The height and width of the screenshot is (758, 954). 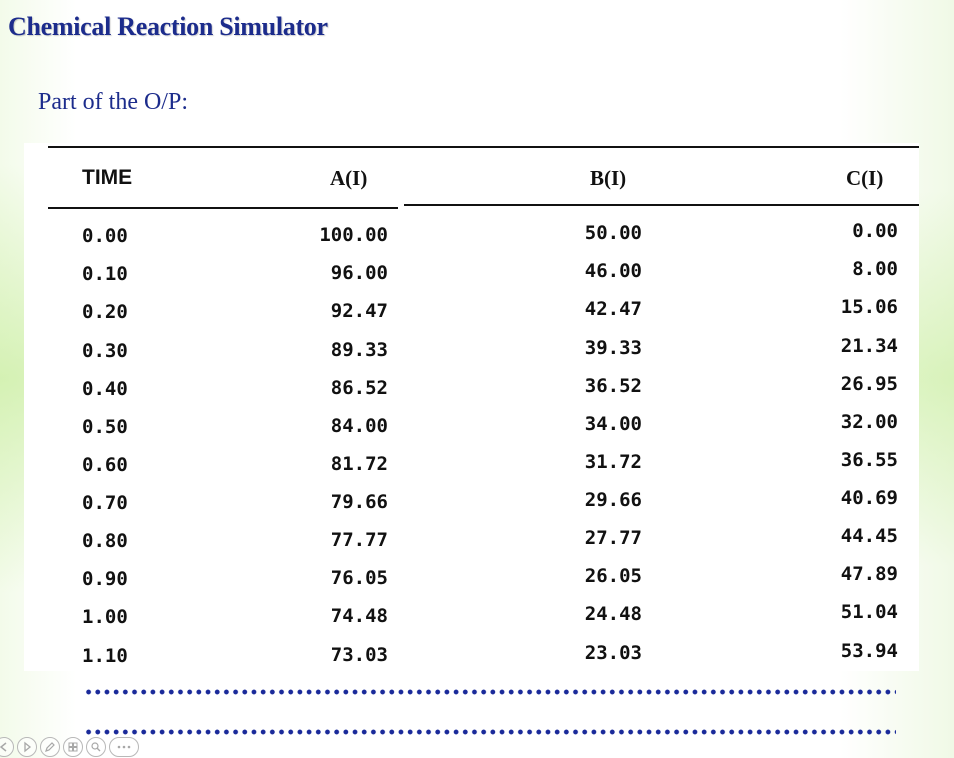 I want to click on a-cell: 74.48, so click(x=359, y=616).